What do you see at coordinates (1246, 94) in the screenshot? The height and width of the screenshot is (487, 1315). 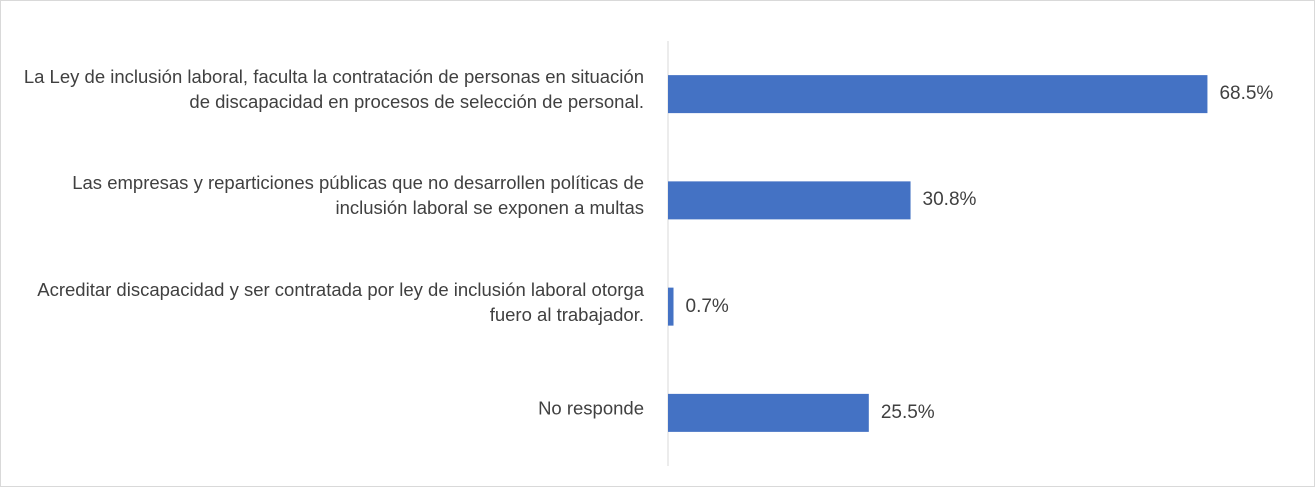 I see `value-label: 68.5%` at bounding box center [1246, 94].